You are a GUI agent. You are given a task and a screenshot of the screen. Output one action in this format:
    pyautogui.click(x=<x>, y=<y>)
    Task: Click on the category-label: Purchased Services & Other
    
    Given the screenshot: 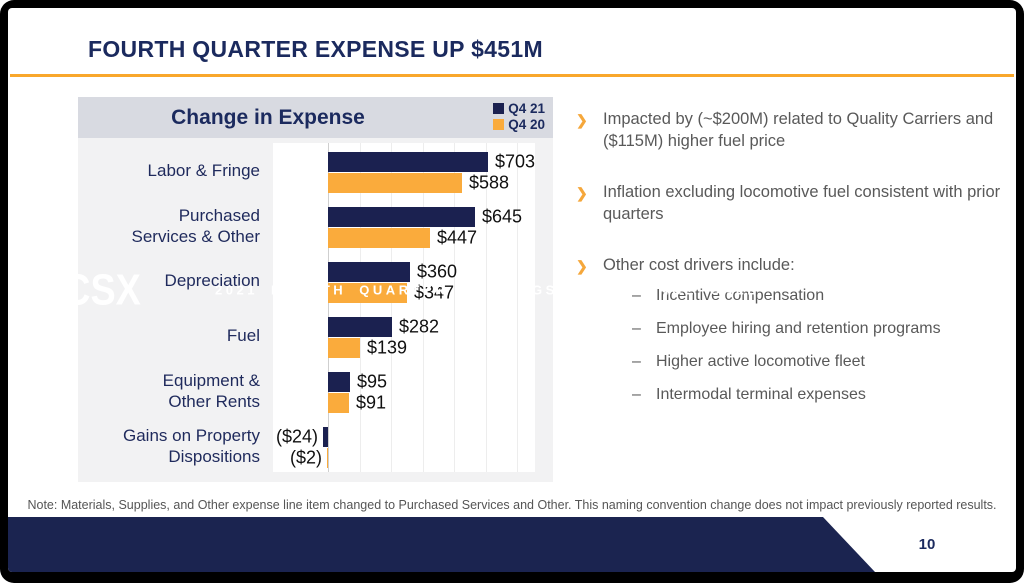 What is the action you would take?
    pyautogui.click(x=196, y=225)
    